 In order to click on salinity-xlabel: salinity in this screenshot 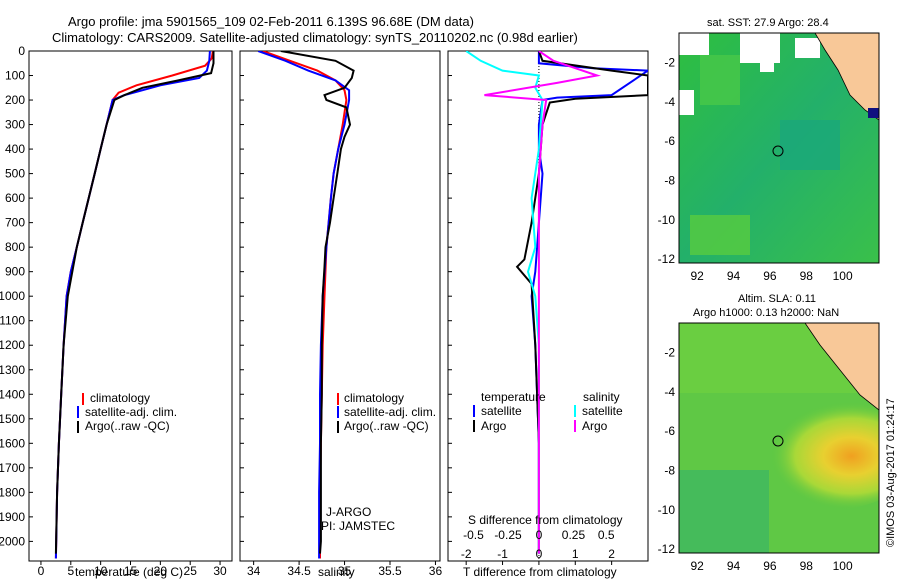, I will do `click(336, 572)`.